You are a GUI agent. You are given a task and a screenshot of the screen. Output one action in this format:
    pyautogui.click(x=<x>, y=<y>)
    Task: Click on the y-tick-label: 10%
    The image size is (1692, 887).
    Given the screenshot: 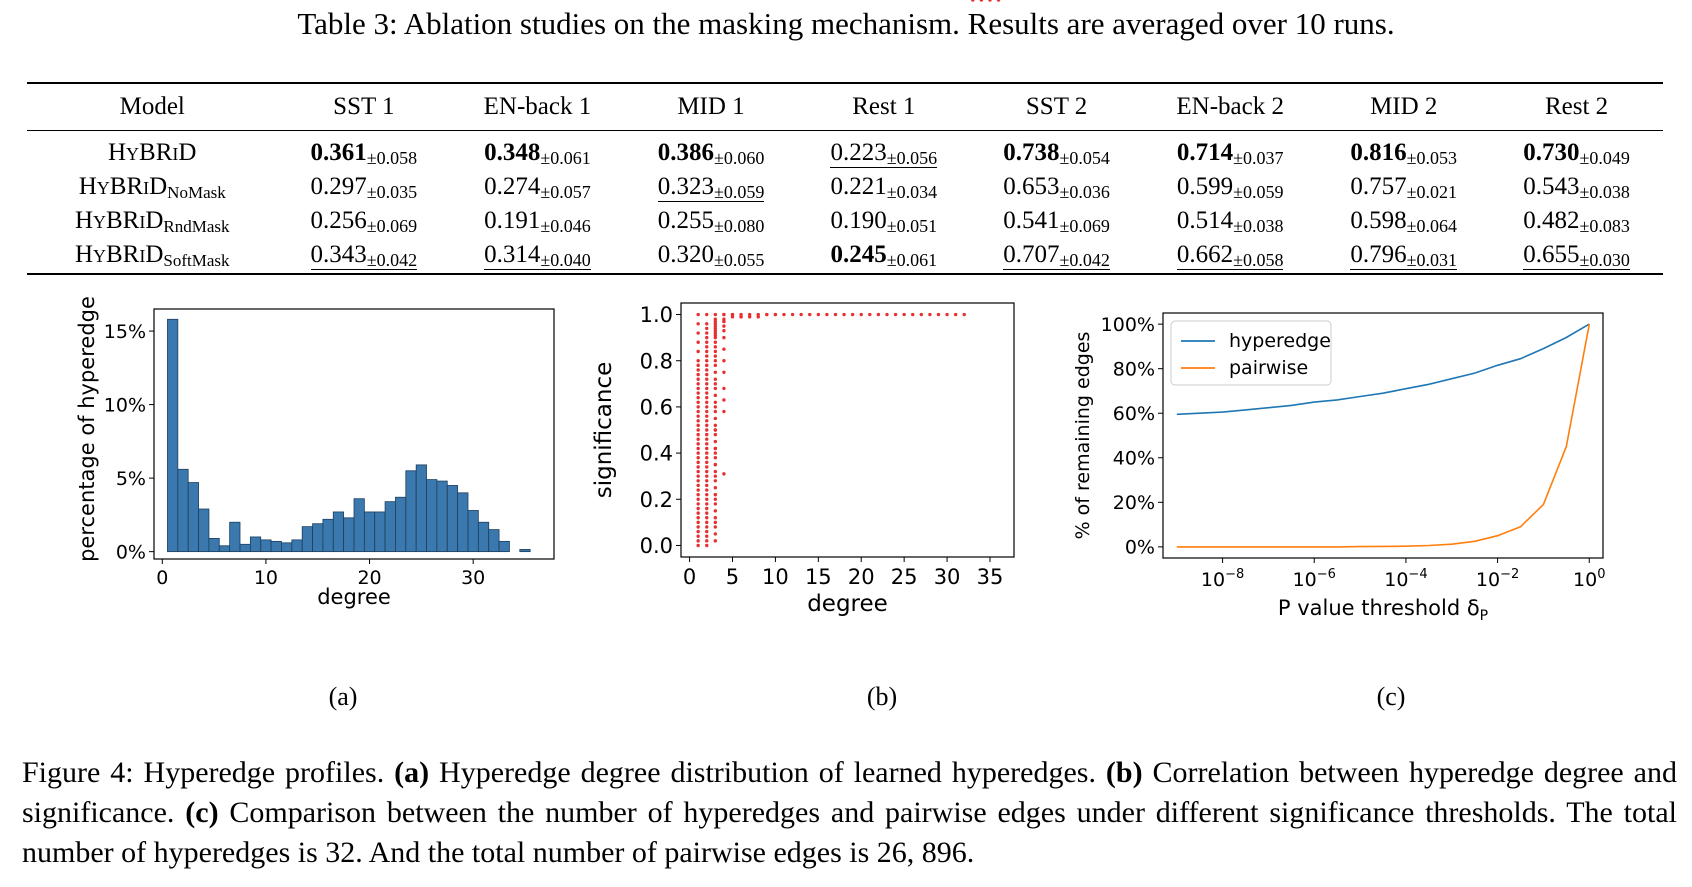 What is the action you would take?
    pyautogui.click(x=125, y=405)
    